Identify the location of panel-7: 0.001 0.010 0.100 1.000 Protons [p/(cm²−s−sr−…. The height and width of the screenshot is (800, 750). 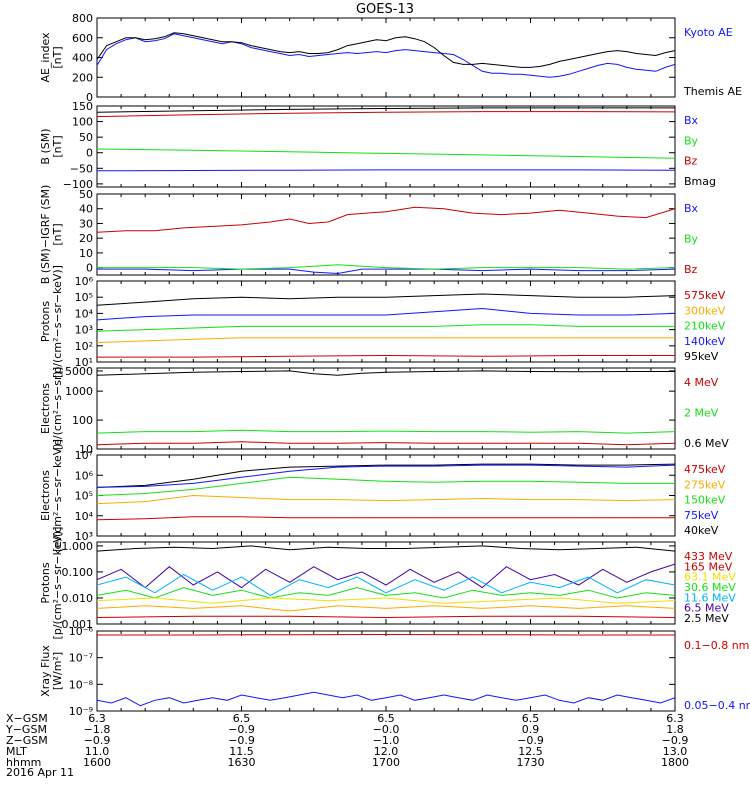
(387, 583).